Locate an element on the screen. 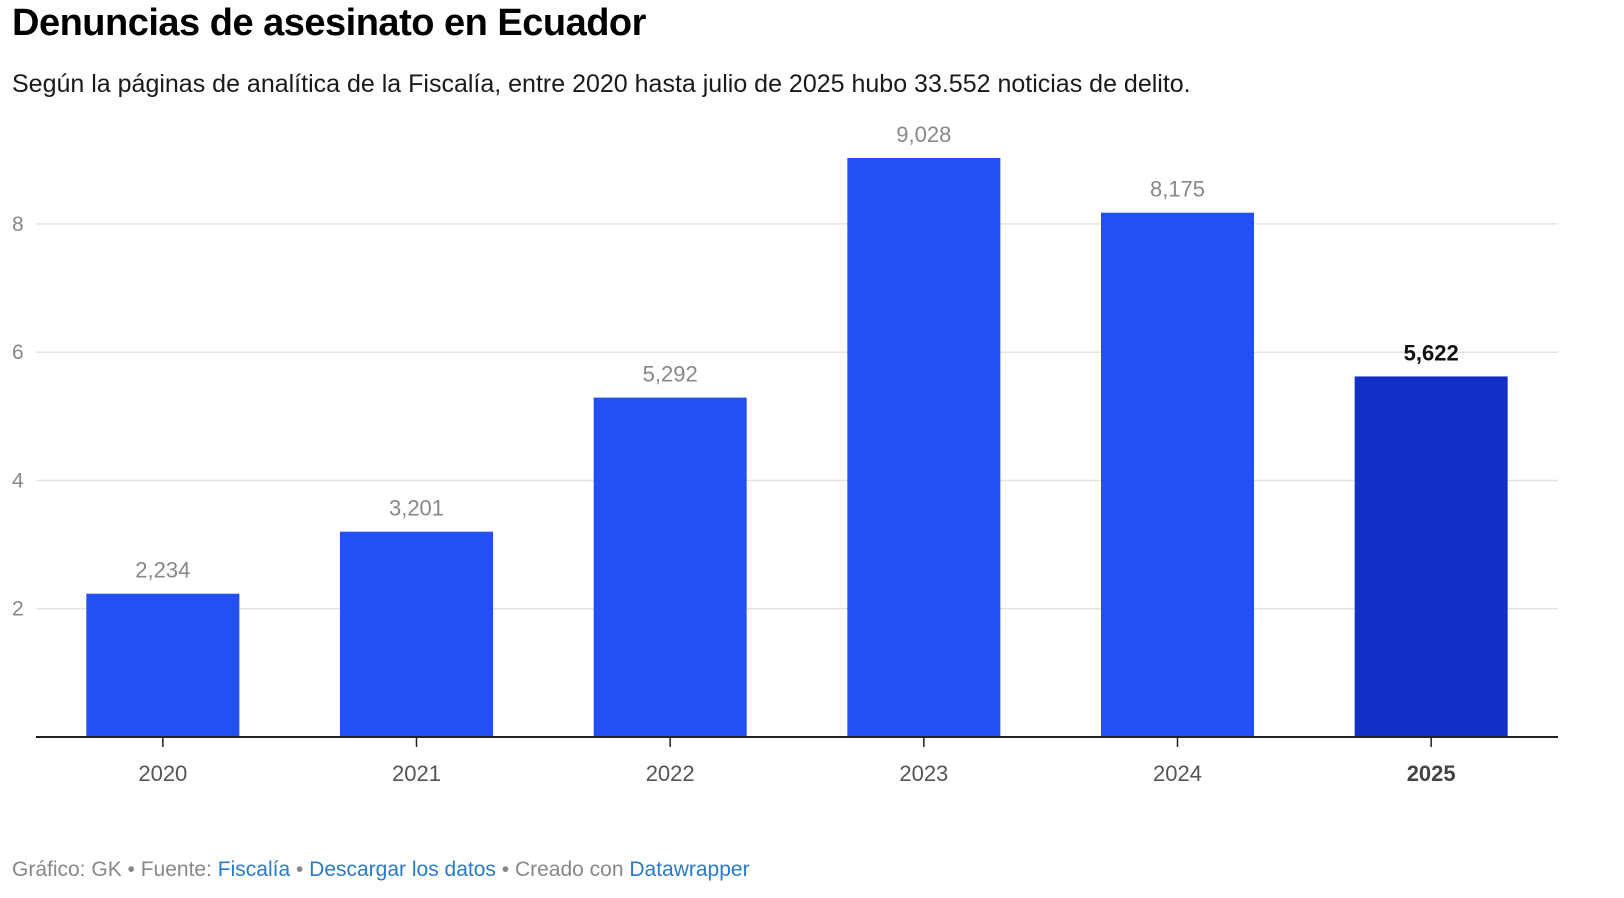  value-label-2023: 9,028 is located at coordinates (923, 134).